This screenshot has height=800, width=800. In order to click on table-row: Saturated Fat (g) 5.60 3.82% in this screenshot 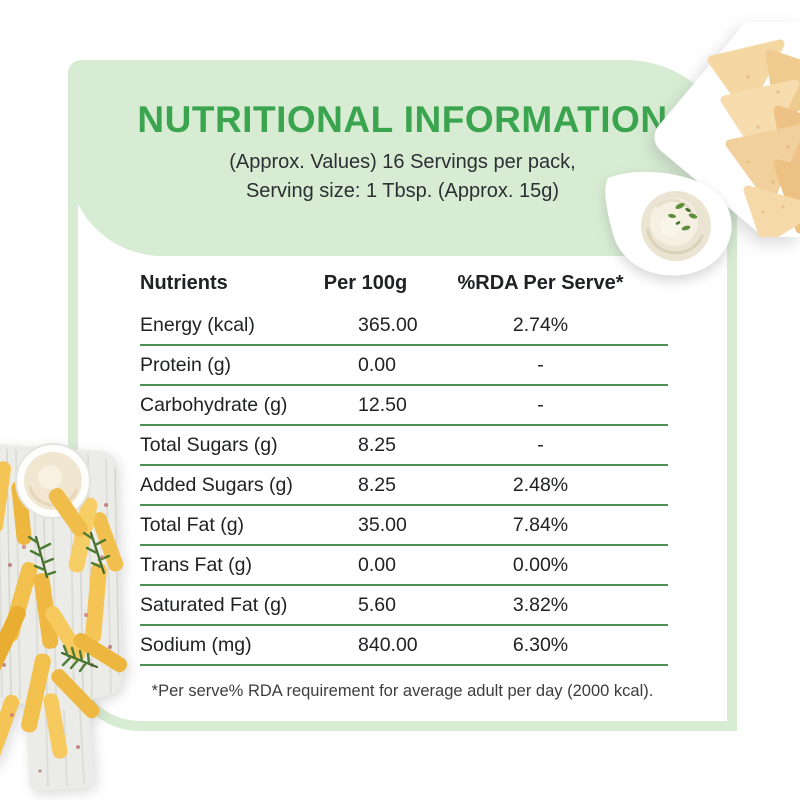, I will do `click(404, 606)`.